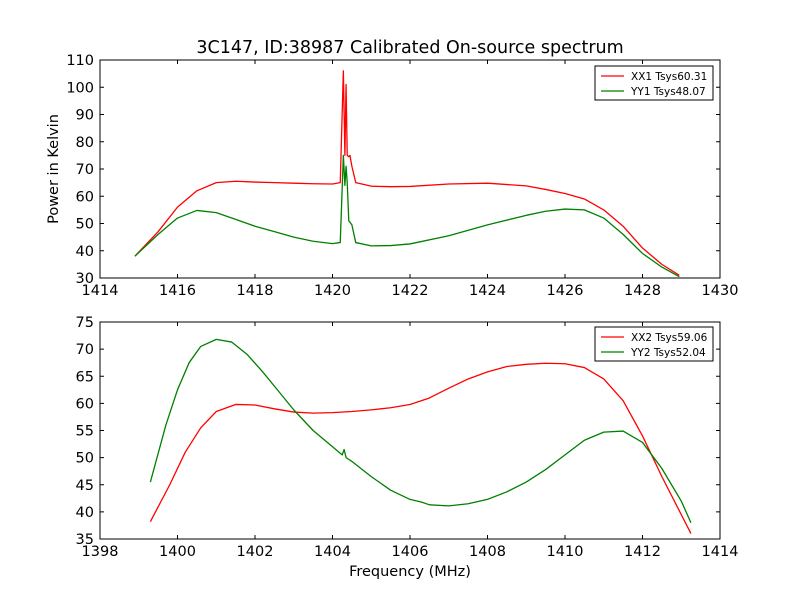 The width and height of the screenshot is (800, 600). I want to click on y-tick-label: 45, so click(85, 486).